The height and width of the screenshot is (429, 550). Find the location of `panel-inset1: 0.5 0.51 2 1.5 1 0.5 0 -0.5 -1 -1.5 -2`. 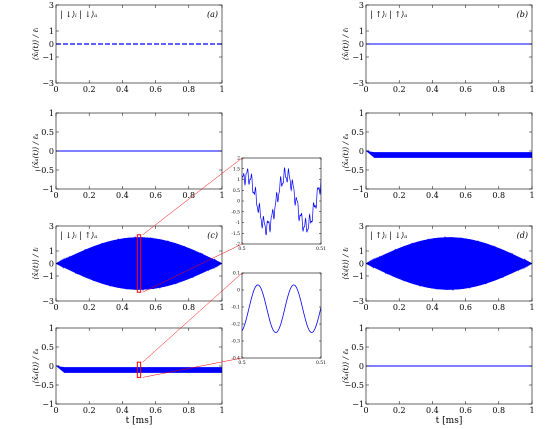

panel-inset1: 0.5 0.51 2 1.5 1 0.5 0 -0.5 -1 -1.5 -2 is located at coordinates (278, 204).